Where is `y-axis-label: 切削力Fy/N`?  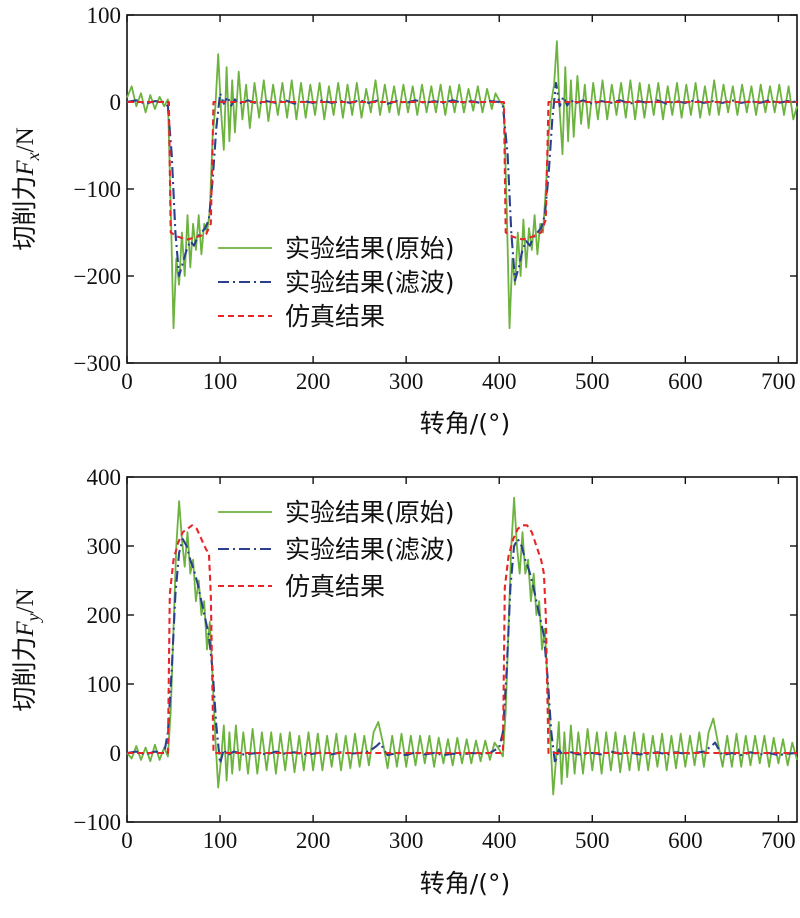
y-axis-label: 切削力Fy/N is located at coordinates (26, 649).